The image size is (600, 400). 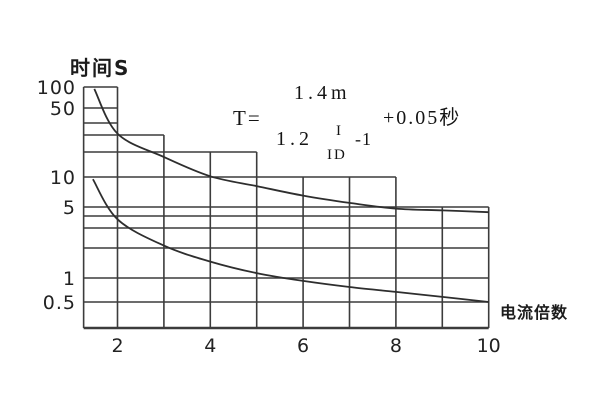 I want to click on formula-exponent-denominator: ID, so click(x=337, y=155).